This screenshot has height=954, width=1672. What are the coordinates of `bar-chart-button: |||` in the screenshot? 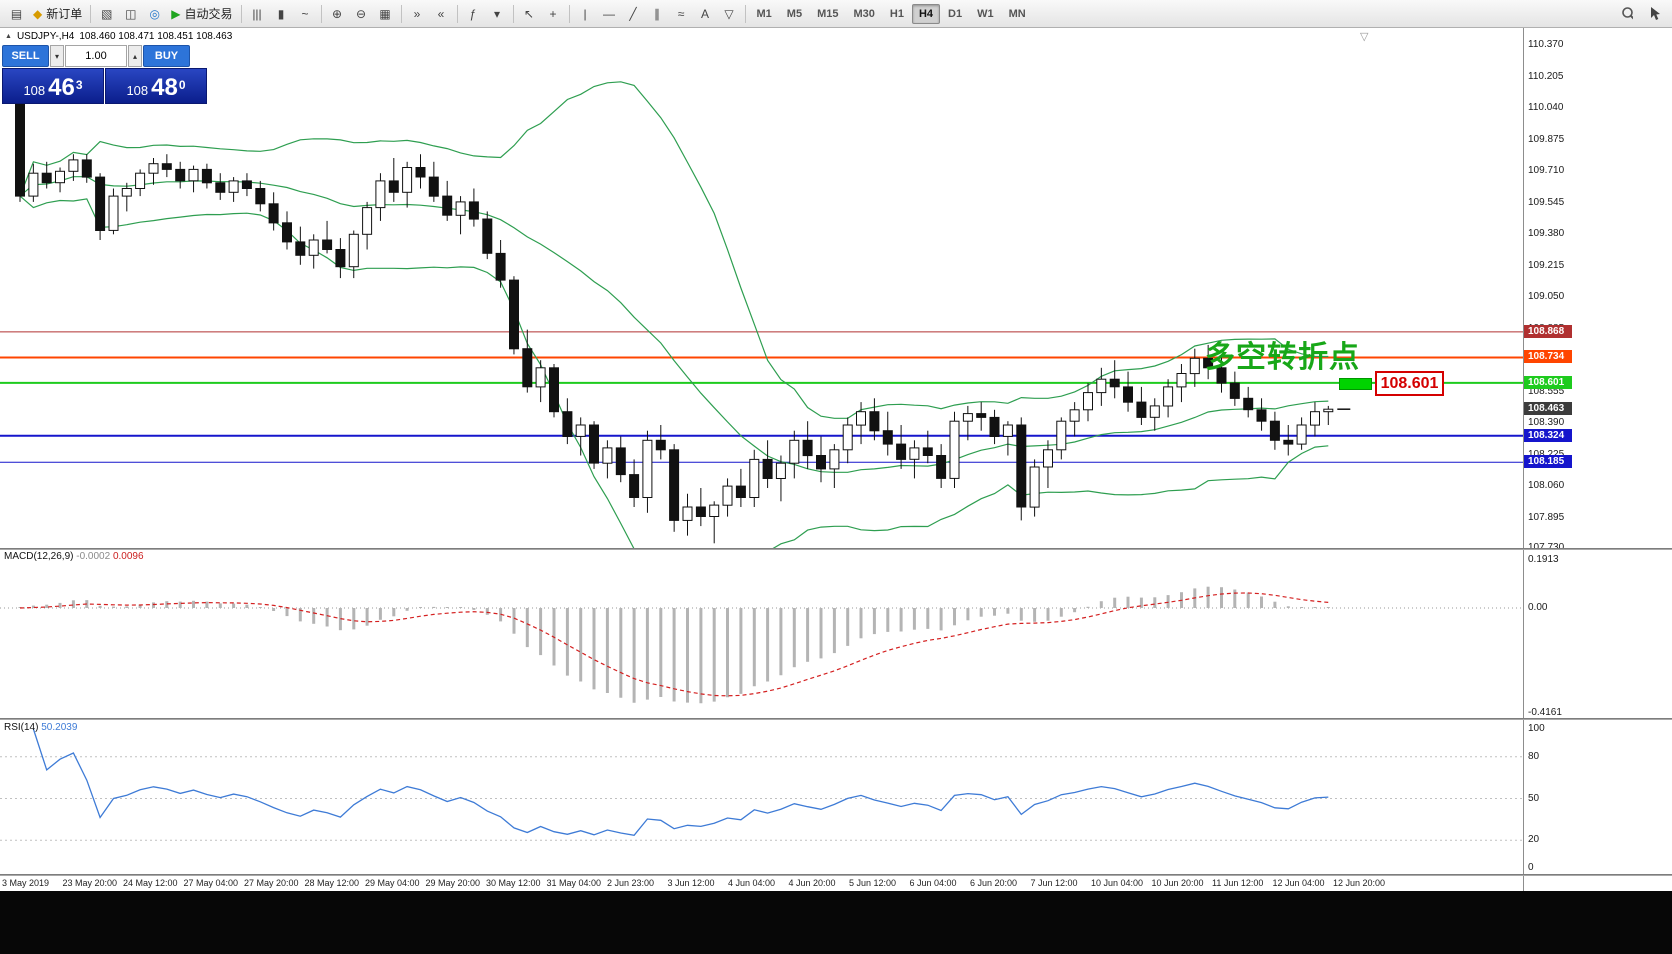 It's located at (257, 14).